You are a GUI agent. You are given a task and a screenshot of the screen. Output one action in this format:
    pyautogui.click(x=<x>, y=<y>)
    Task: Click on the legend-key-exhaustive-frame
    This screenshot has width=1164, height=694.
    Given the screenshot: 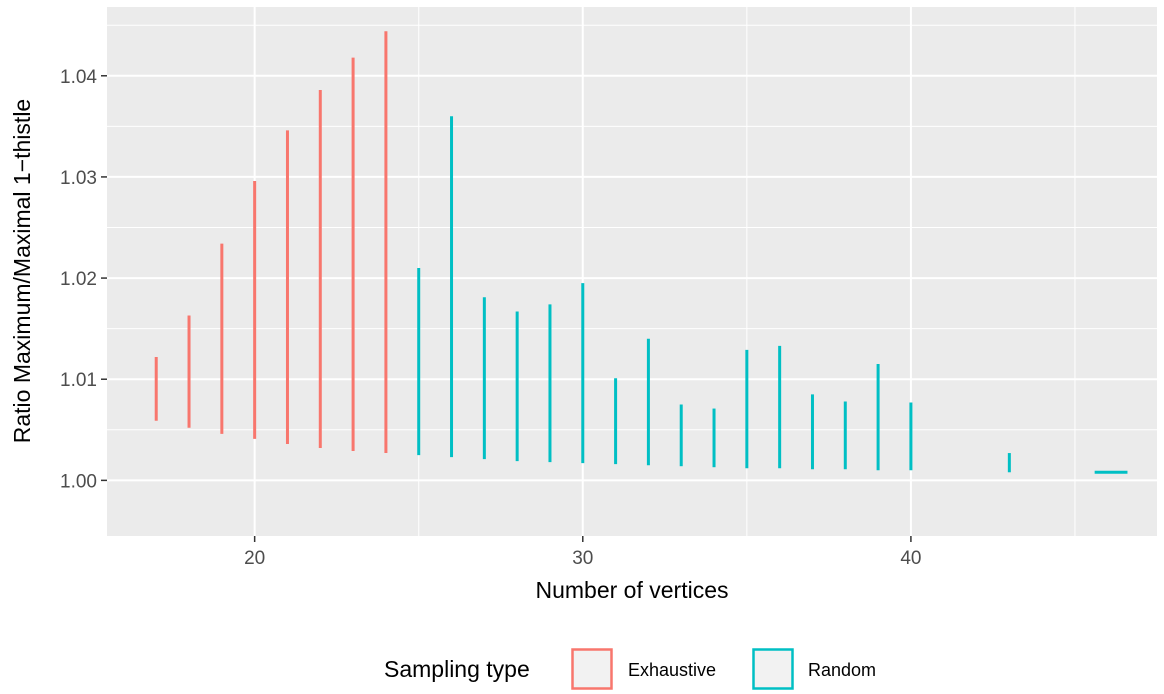 What is the action you would take?
    pyautogui.click(x=592, y=669)
    